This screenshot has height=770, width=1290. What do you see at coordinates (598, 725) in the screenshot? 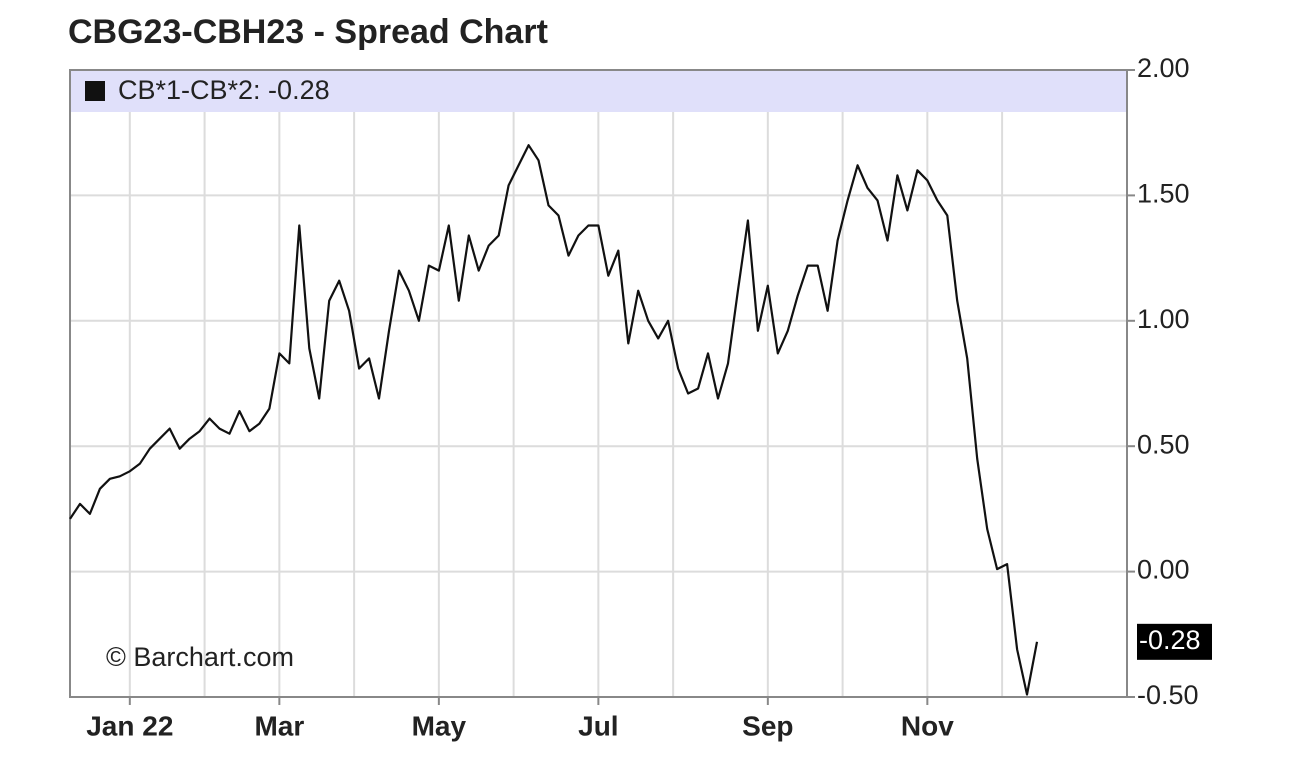
I see `x-tick-label: Jul` at bounding box center [598, 725].